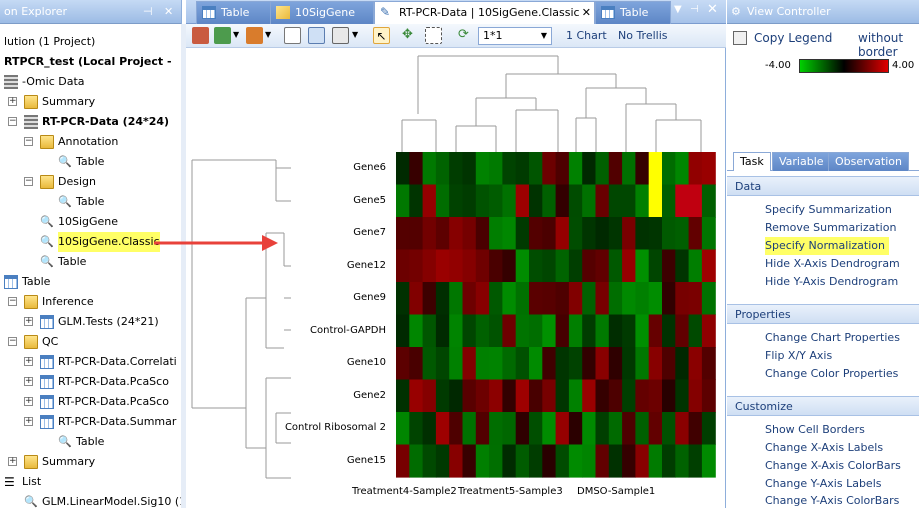 This screenshot has width=919, height=508. I want to click on link-specify-normalization: Specify Normalization, so click(827, 246).